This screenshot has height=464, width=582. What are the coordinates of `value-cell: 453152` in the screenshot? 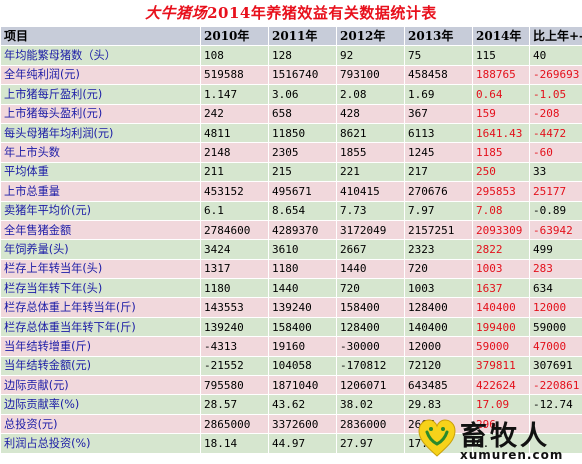 It's located at (234, 191).